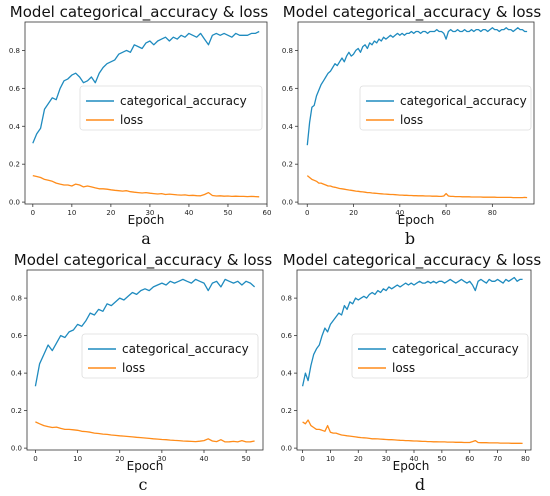 The image size is (550, 496). Describe the element at coordinates (411, 466) in the screenshot. I see `panel-d-xlabel: Epoch` at that location.